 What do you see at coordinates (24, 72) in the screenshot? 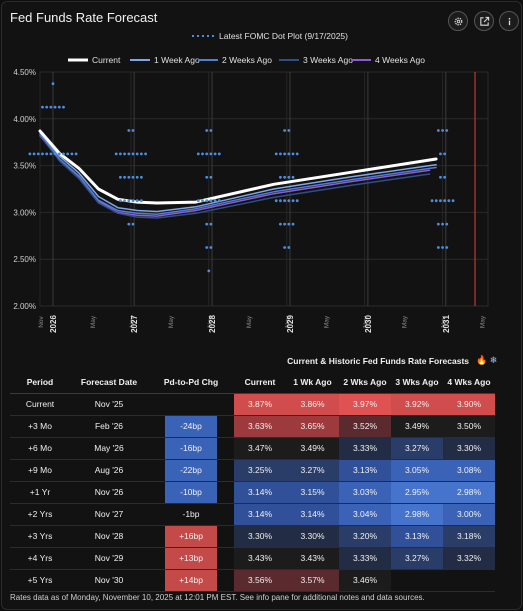
I see `y-tick-label: 4.50%` at bounding box center [24, 72].